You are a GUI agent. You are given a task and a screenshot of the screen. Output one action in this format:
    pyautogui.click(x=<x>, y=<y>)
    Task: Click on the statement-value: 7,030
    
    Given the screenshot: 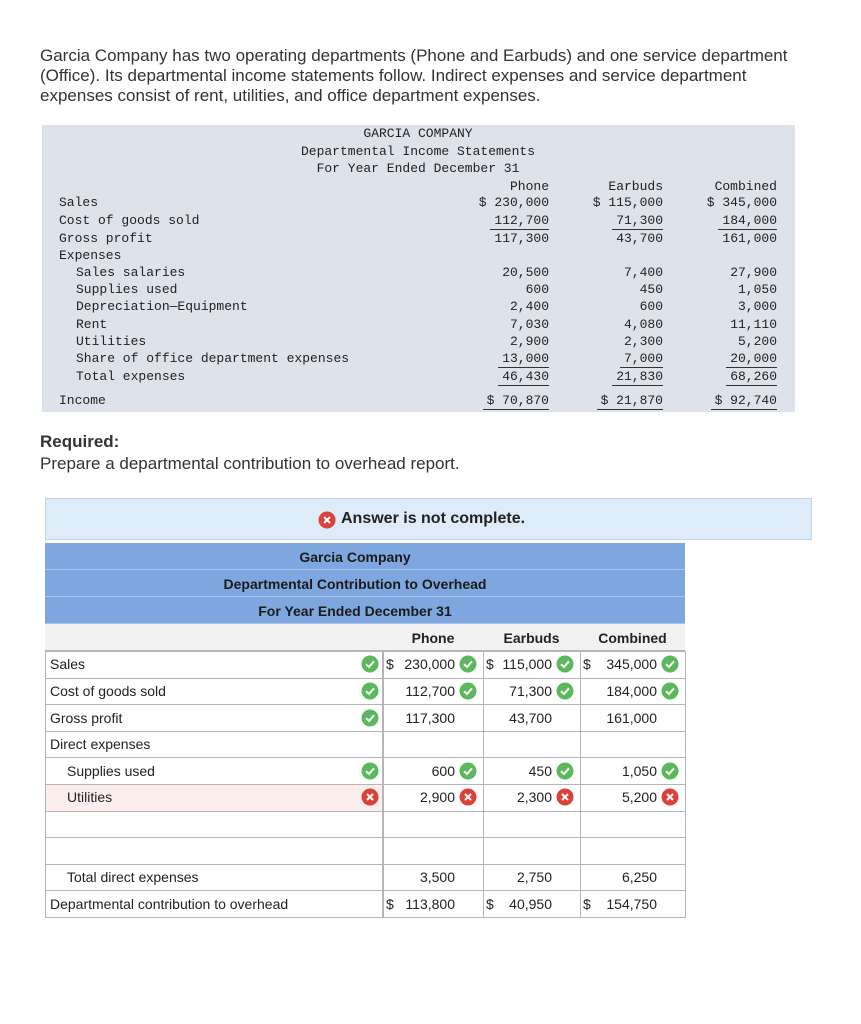 What is the action you would take?
    pyautogui.click(x=529, y=324)
    